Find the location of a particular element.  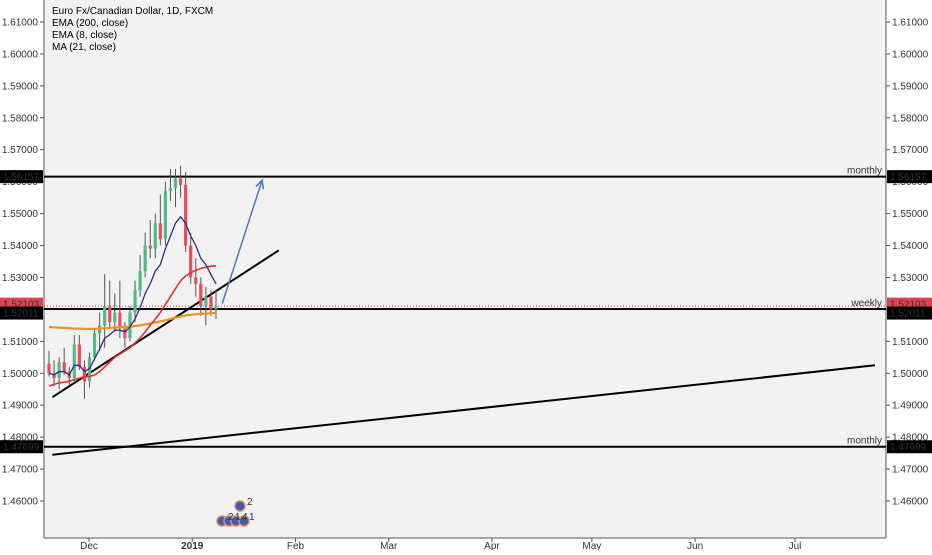

legend-title: Euro Fx/Canadian Dollar, 1D, FXCM is located at coordinates (132, 11).